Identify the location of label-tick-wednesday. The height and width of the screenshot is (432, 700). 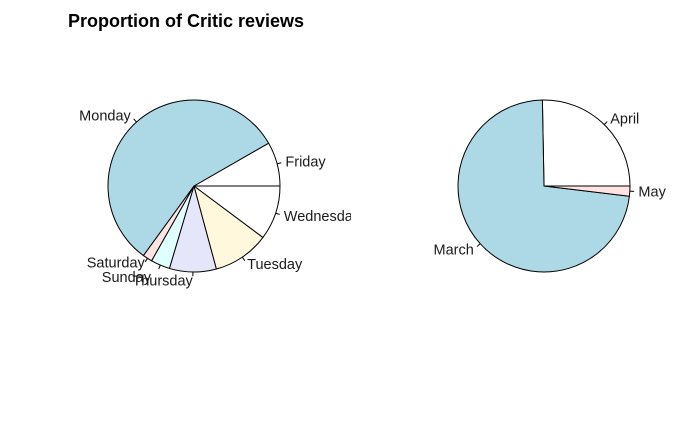
(277, 213).